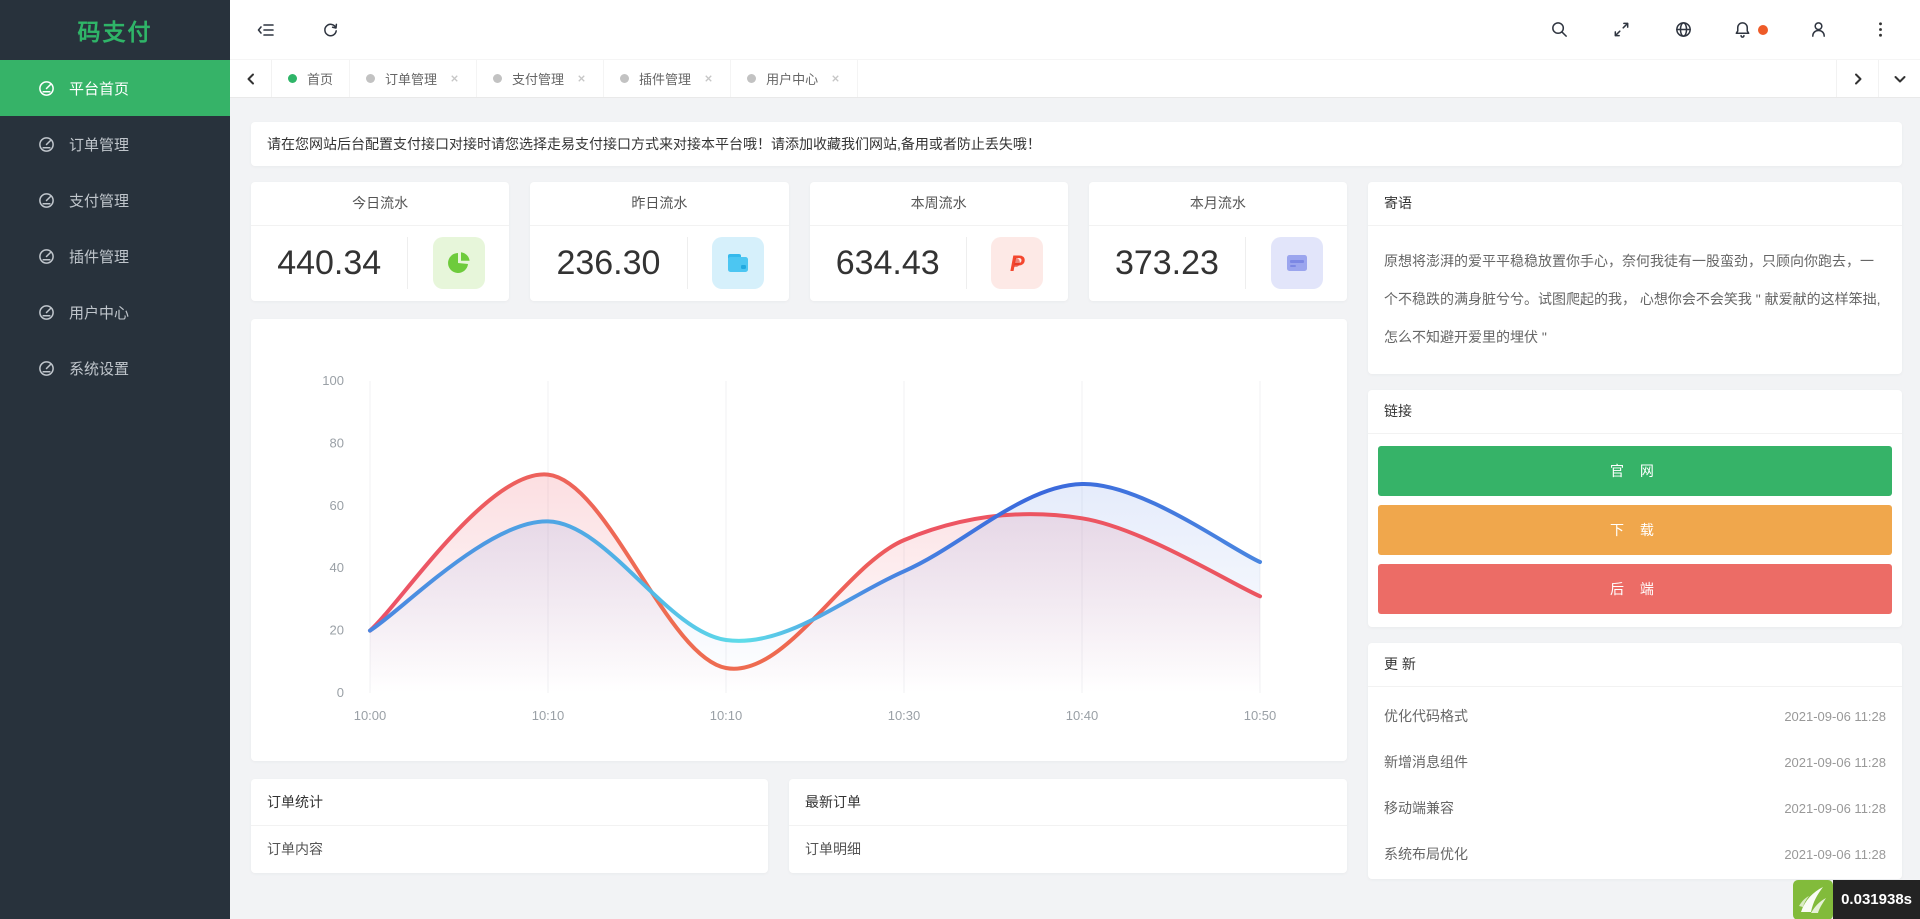 The image size is (1920, 919). Describe the element at coordinates (1635, 716) in the screenshot. I see `update-item: 优化代码格式 2021-09-06 11:28` at that location.